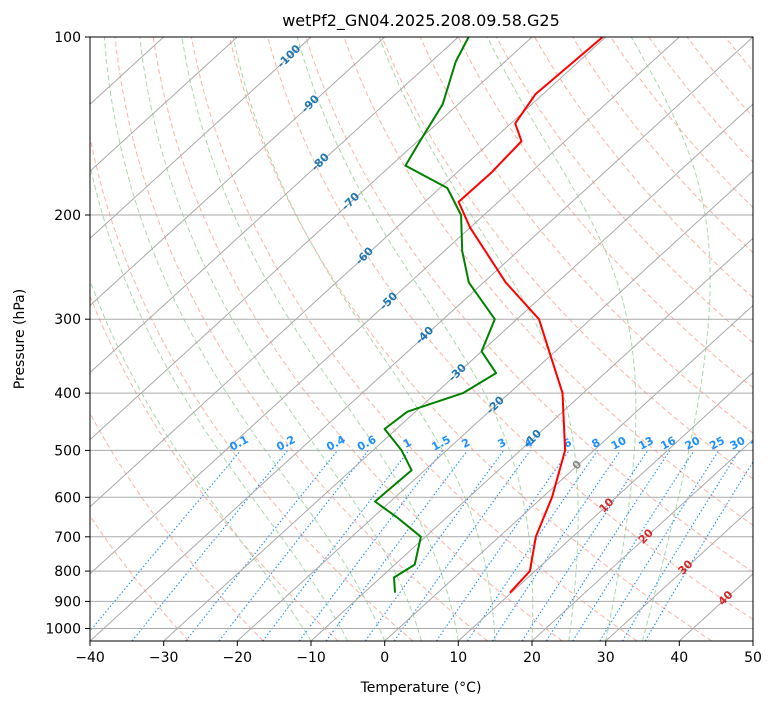  Describe the element at coordinates (384, 658) in the screenshot. I see `x-tick-label: 0` at that location.